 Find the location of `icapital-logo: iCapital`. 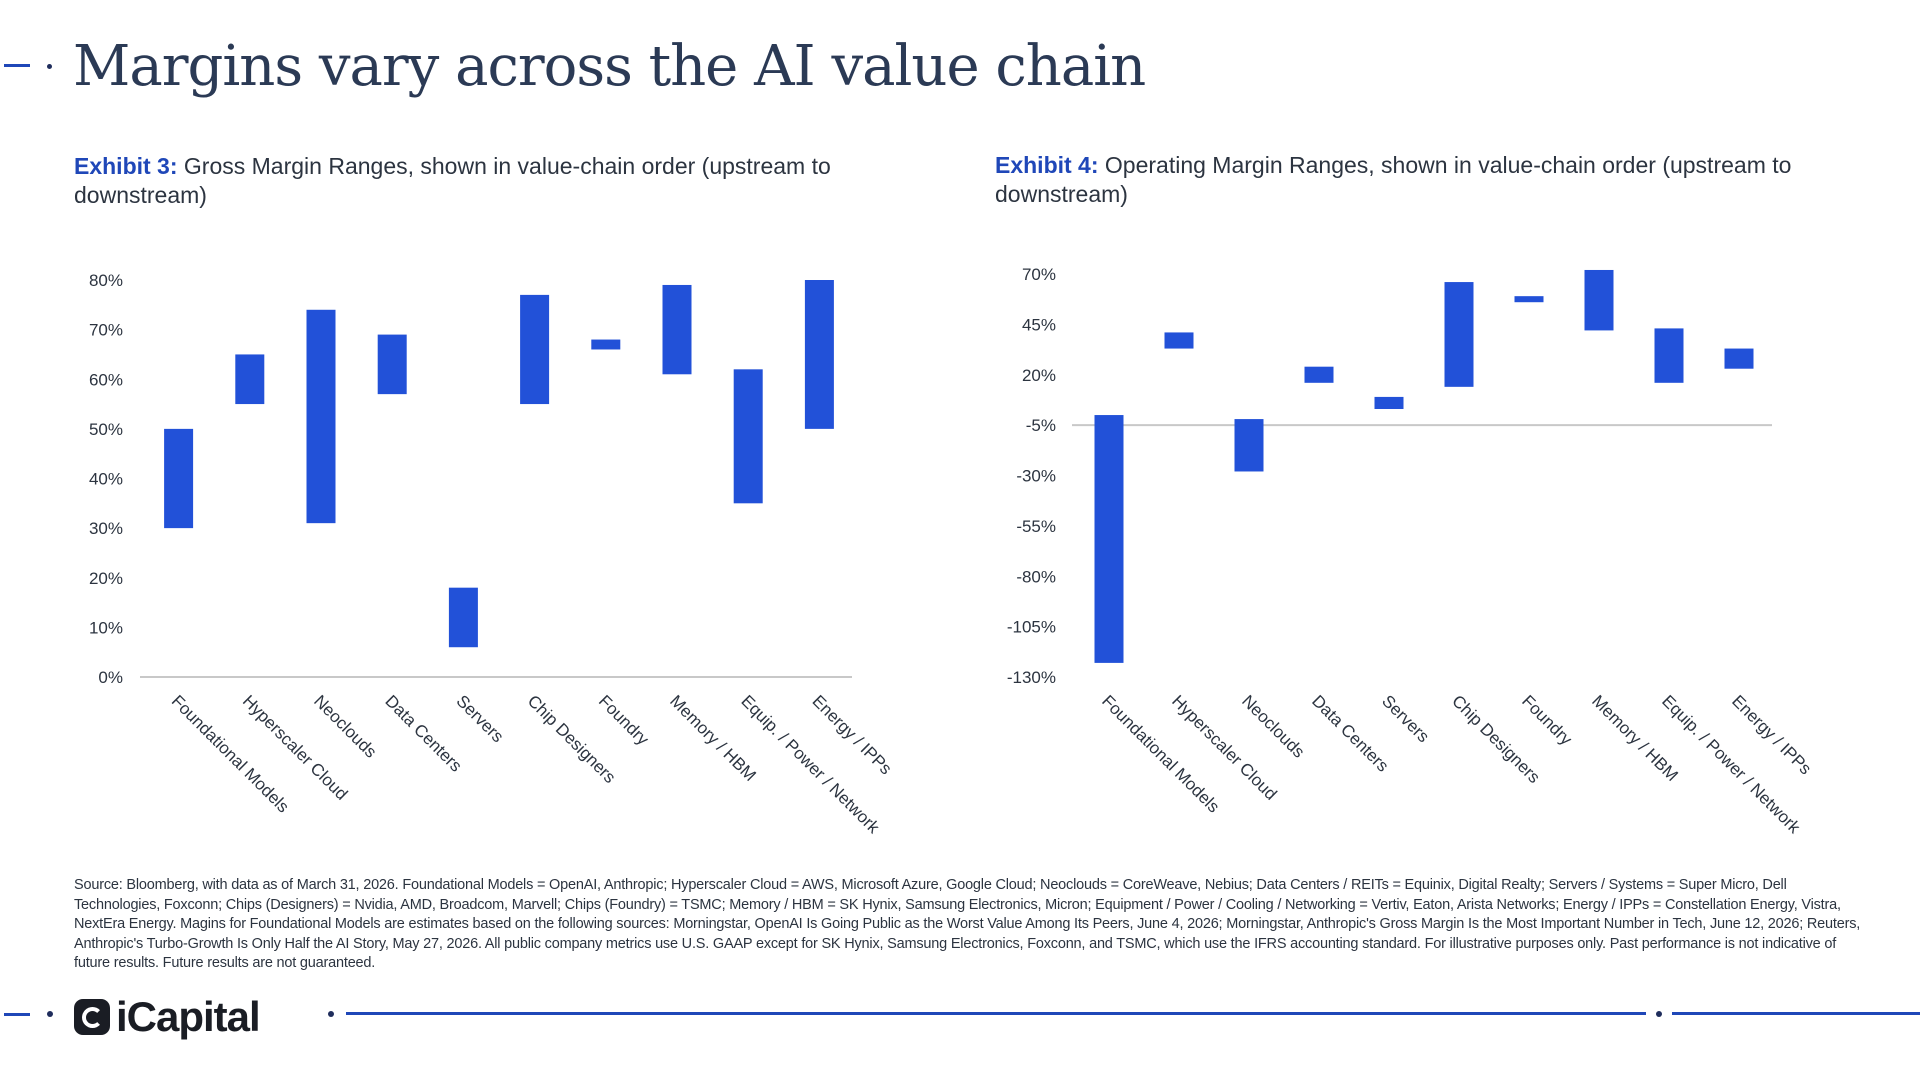

icapital-logo: iCapital is located at coordinates (167, 1017).